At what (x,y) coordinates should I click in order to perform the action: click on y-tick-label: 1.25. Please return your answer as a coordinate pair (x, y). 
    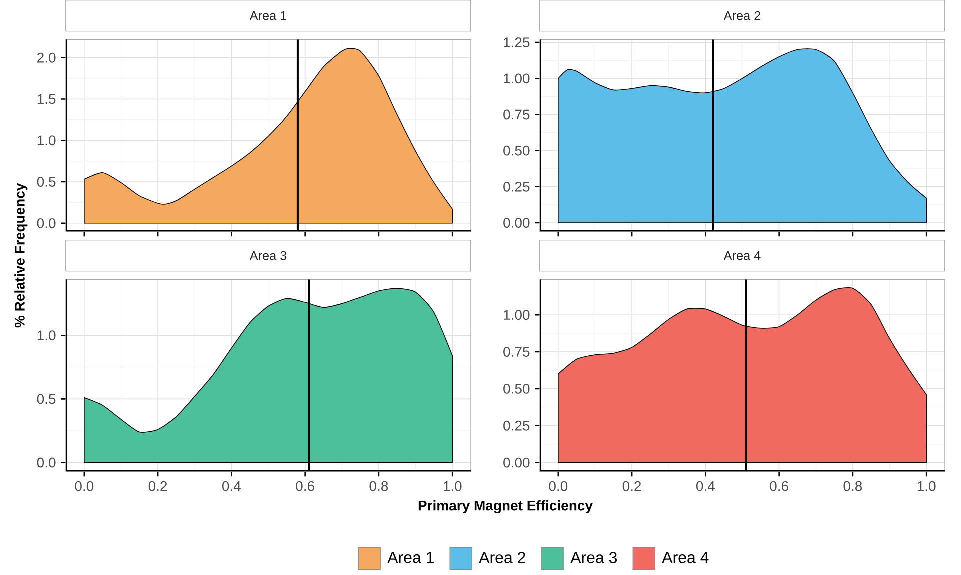
    Looking at the image, I should click on (517, 43).